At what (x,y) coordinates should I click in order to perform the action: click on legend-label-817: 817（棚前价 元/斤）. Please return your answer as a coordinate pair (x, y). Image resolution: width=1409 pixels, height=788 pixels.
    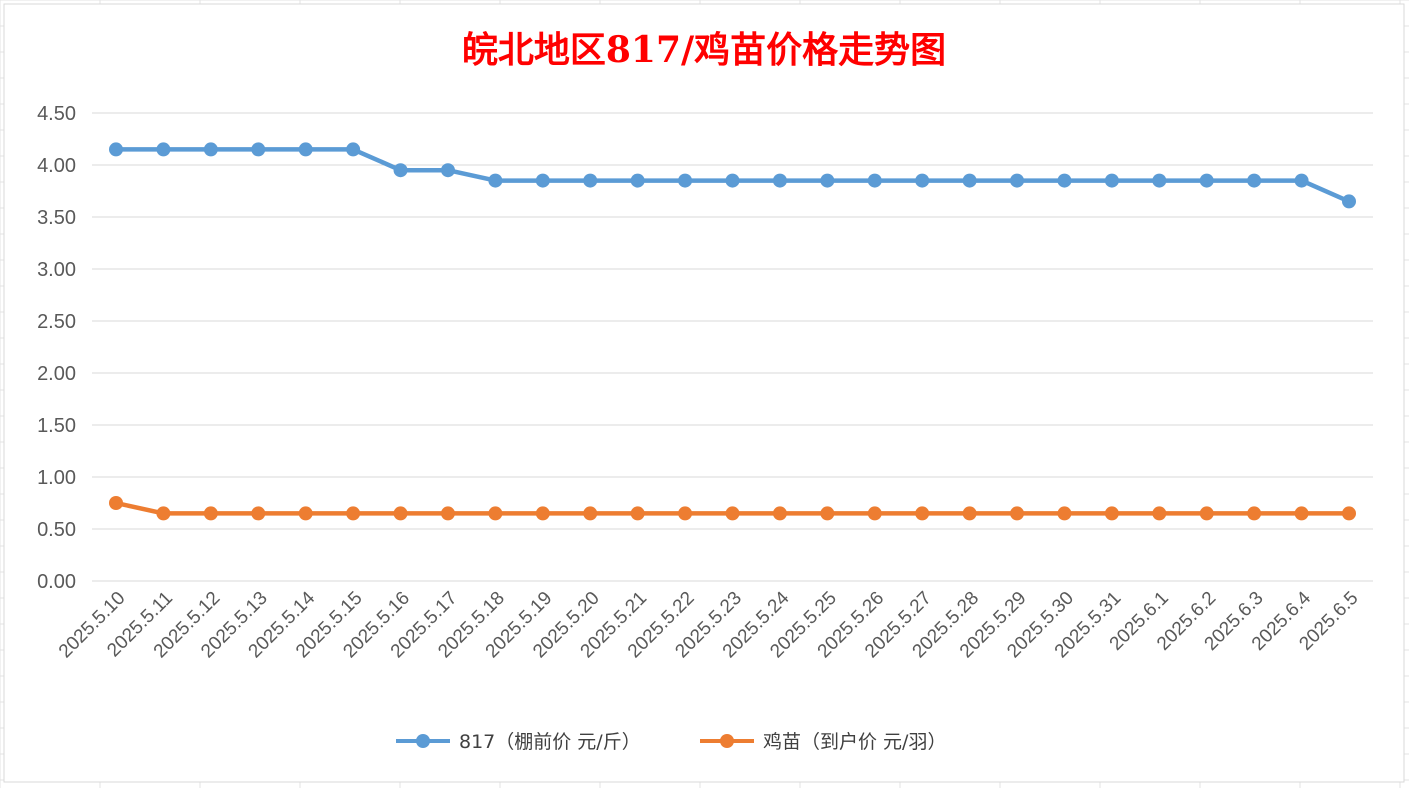
    Looking at the image, I should click on (550, 742).